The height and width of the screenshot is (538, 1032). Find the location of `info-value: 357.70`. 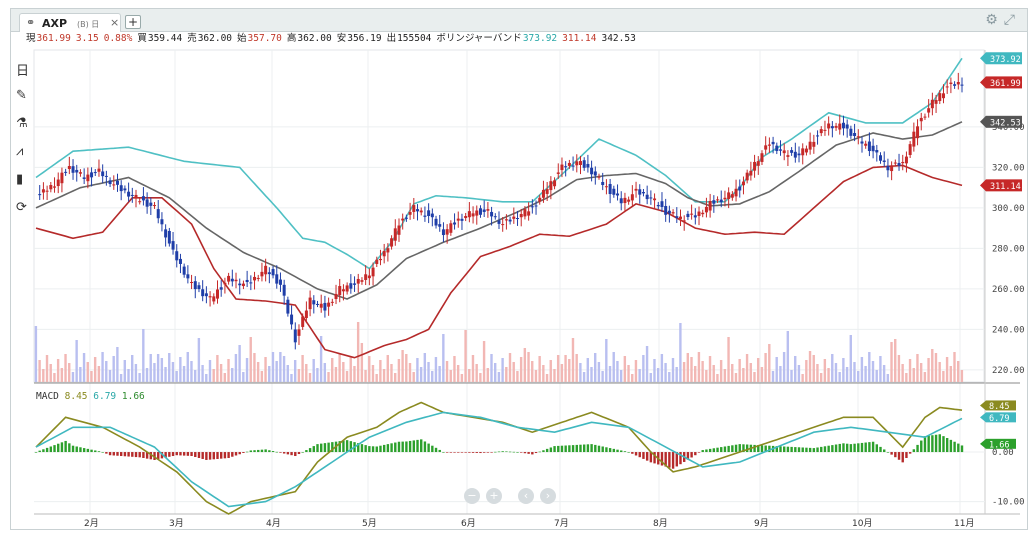

info-value: 357.70 is located at coordinates (264, 38).